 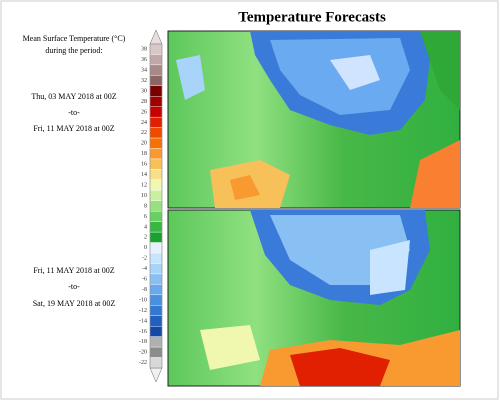 I want to click on colorbar-label: 4, so click(x=145, y=227).